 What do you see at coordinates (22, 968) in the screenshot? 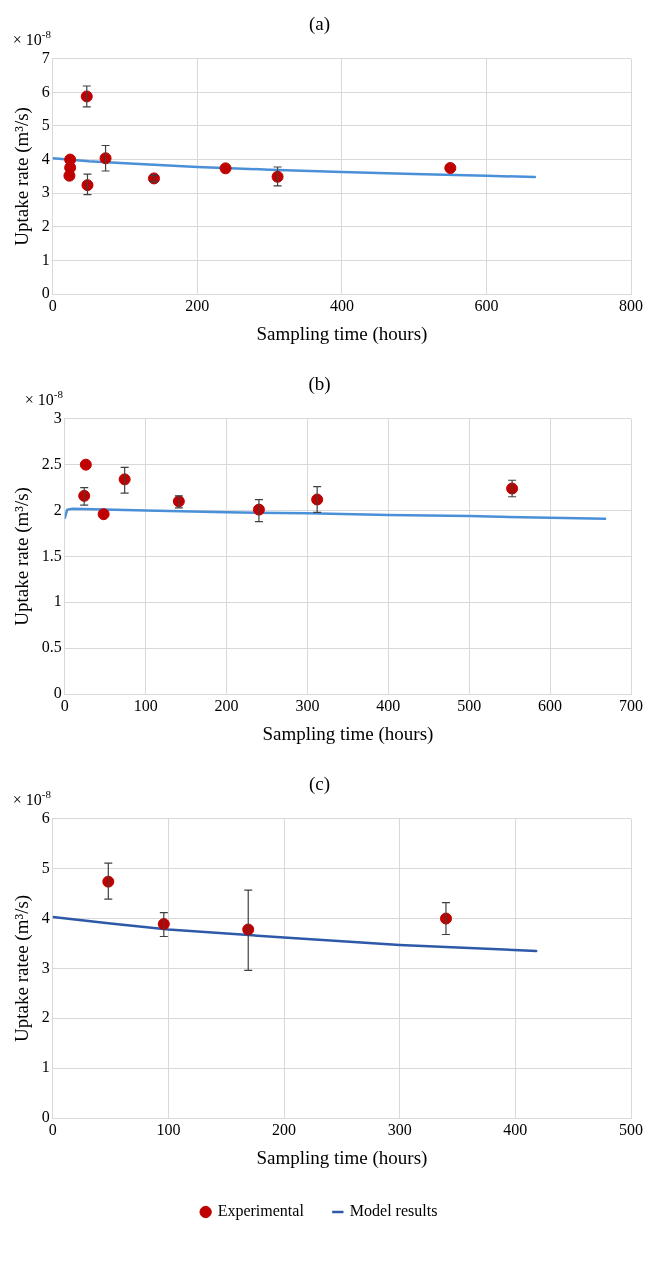
I see `y-axis-title: Uptake ratee (m³/s)` at bounding box center [22, 968].